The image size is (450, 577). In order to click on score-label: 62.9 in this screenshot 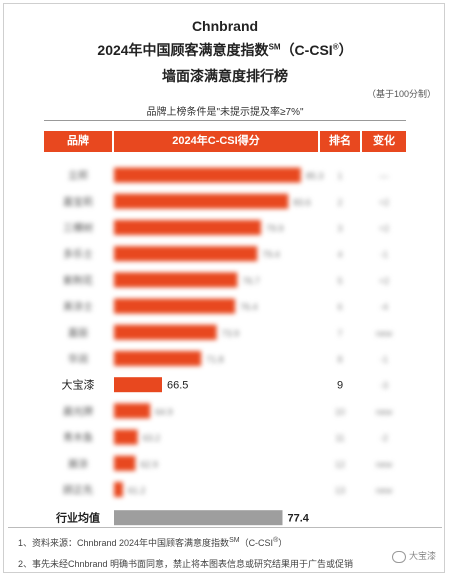, I will do `click(149, 464)`.